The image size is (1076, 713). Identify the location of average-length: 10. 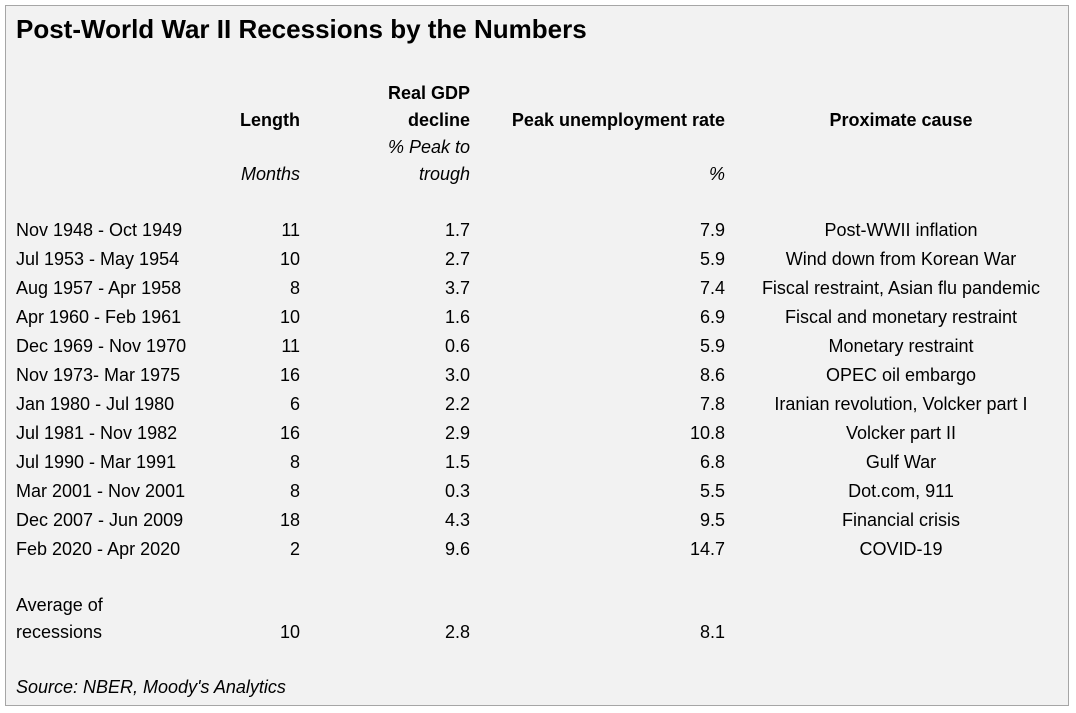
(289, 632).